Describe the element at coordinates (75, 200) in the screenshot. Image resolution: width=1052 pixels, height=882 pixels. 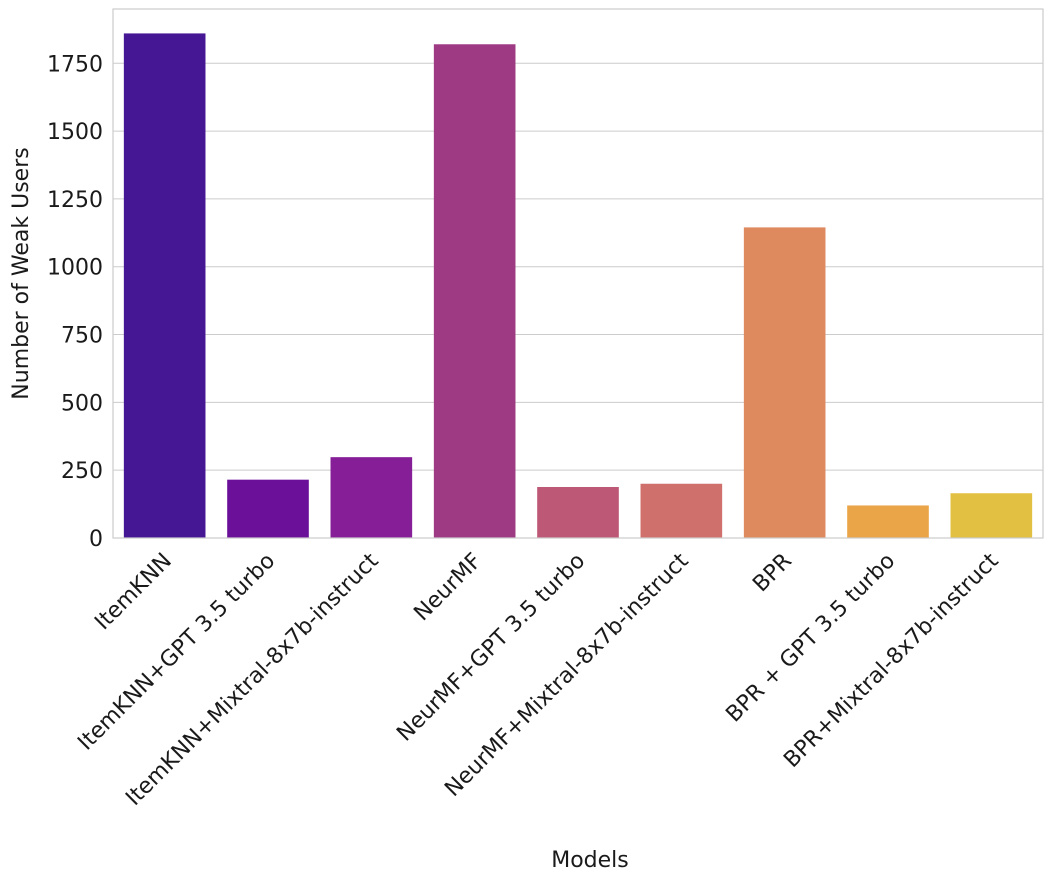
I see `y-tick-label: 1250` at that location.